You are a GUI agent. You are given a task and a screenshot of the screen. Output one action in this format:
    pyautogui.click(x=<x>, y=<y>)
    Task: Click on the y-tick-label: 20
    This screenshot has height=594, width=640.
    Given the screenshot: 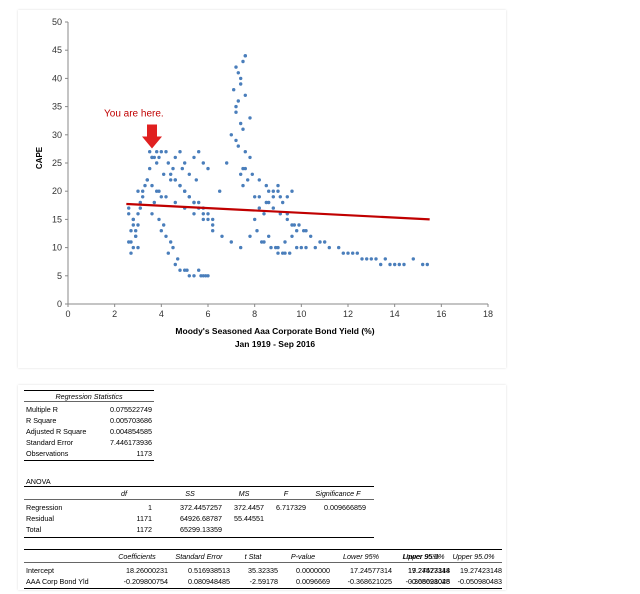 What is the action you would take?
    pyautogui.click(x=57, y=191)
    